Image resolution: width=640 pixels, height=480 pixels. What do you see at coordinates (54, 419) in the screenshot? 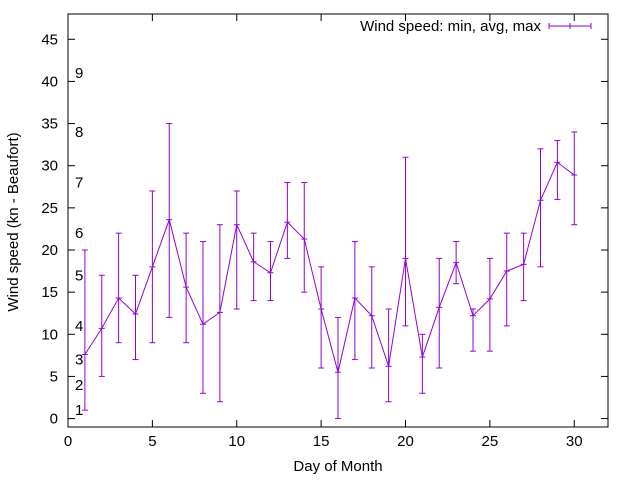
I see `y-tick-label: 0` at bounding box center [54, 419].